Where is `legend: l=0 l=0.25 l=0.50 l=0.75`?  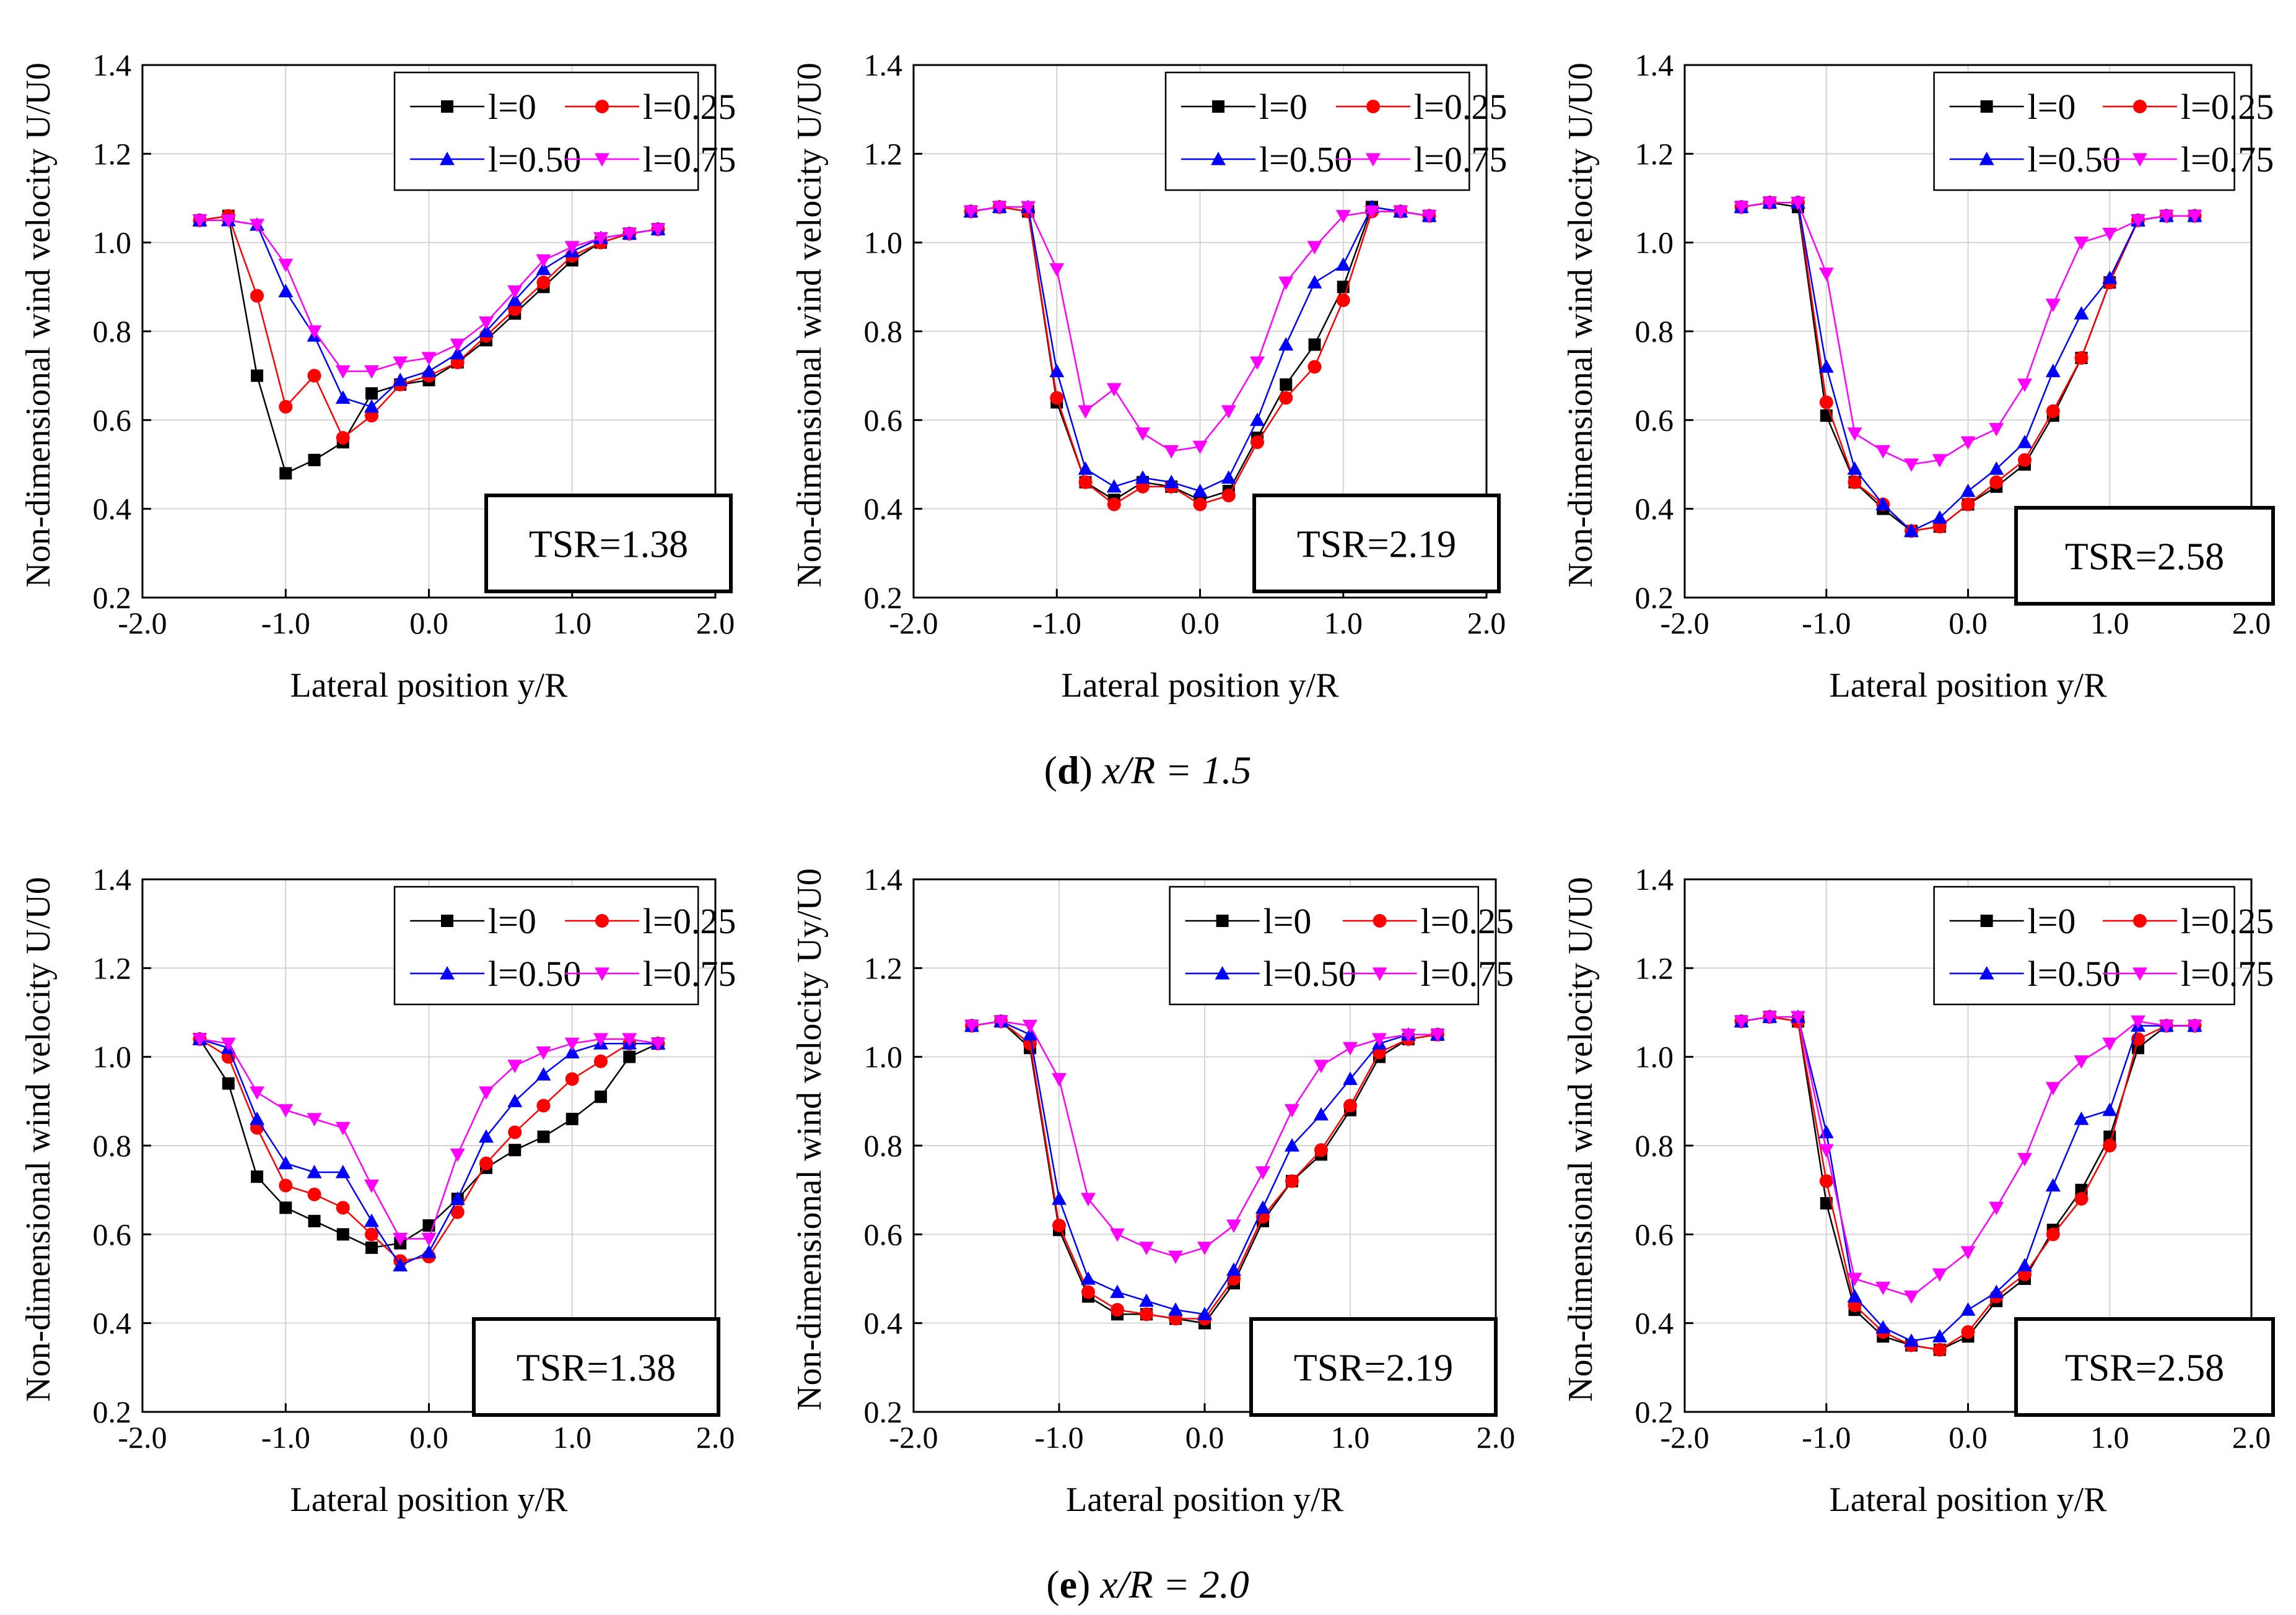
legend: l=0 l=0.25 l=0.50 l=0.75 is located at coordinates (1341, 946).